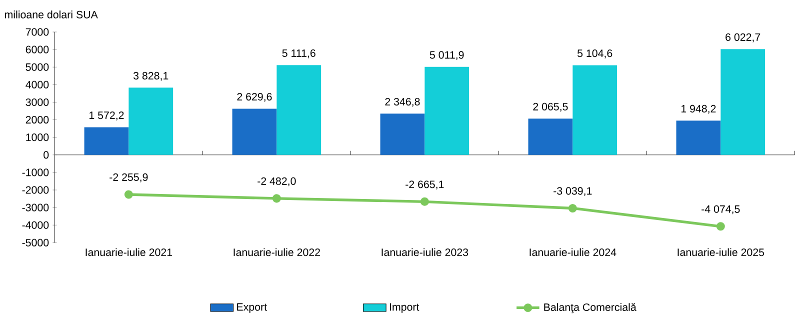 This screenshot has height=328, width=801. Describe the element at coordinates (277, 252) in the screenshot. I see `x-tick-label: Ianuarie-iulie 2022` at that location.